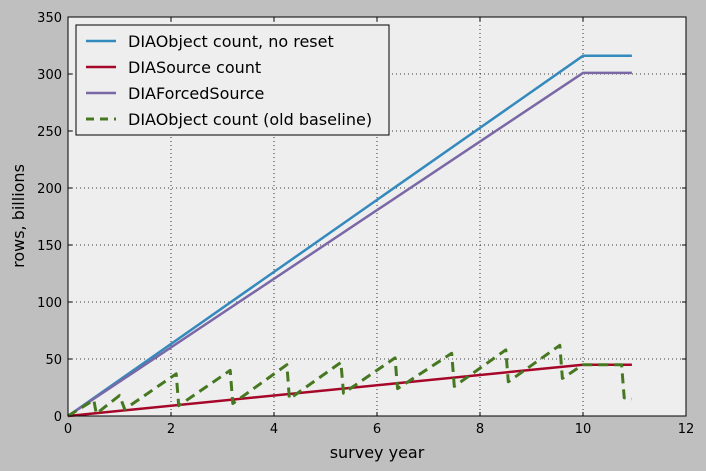  What do you see at coordinates (53, 360) in the screenshot?
I see `y-tick-label: 50` at bounding box center [53, 360].